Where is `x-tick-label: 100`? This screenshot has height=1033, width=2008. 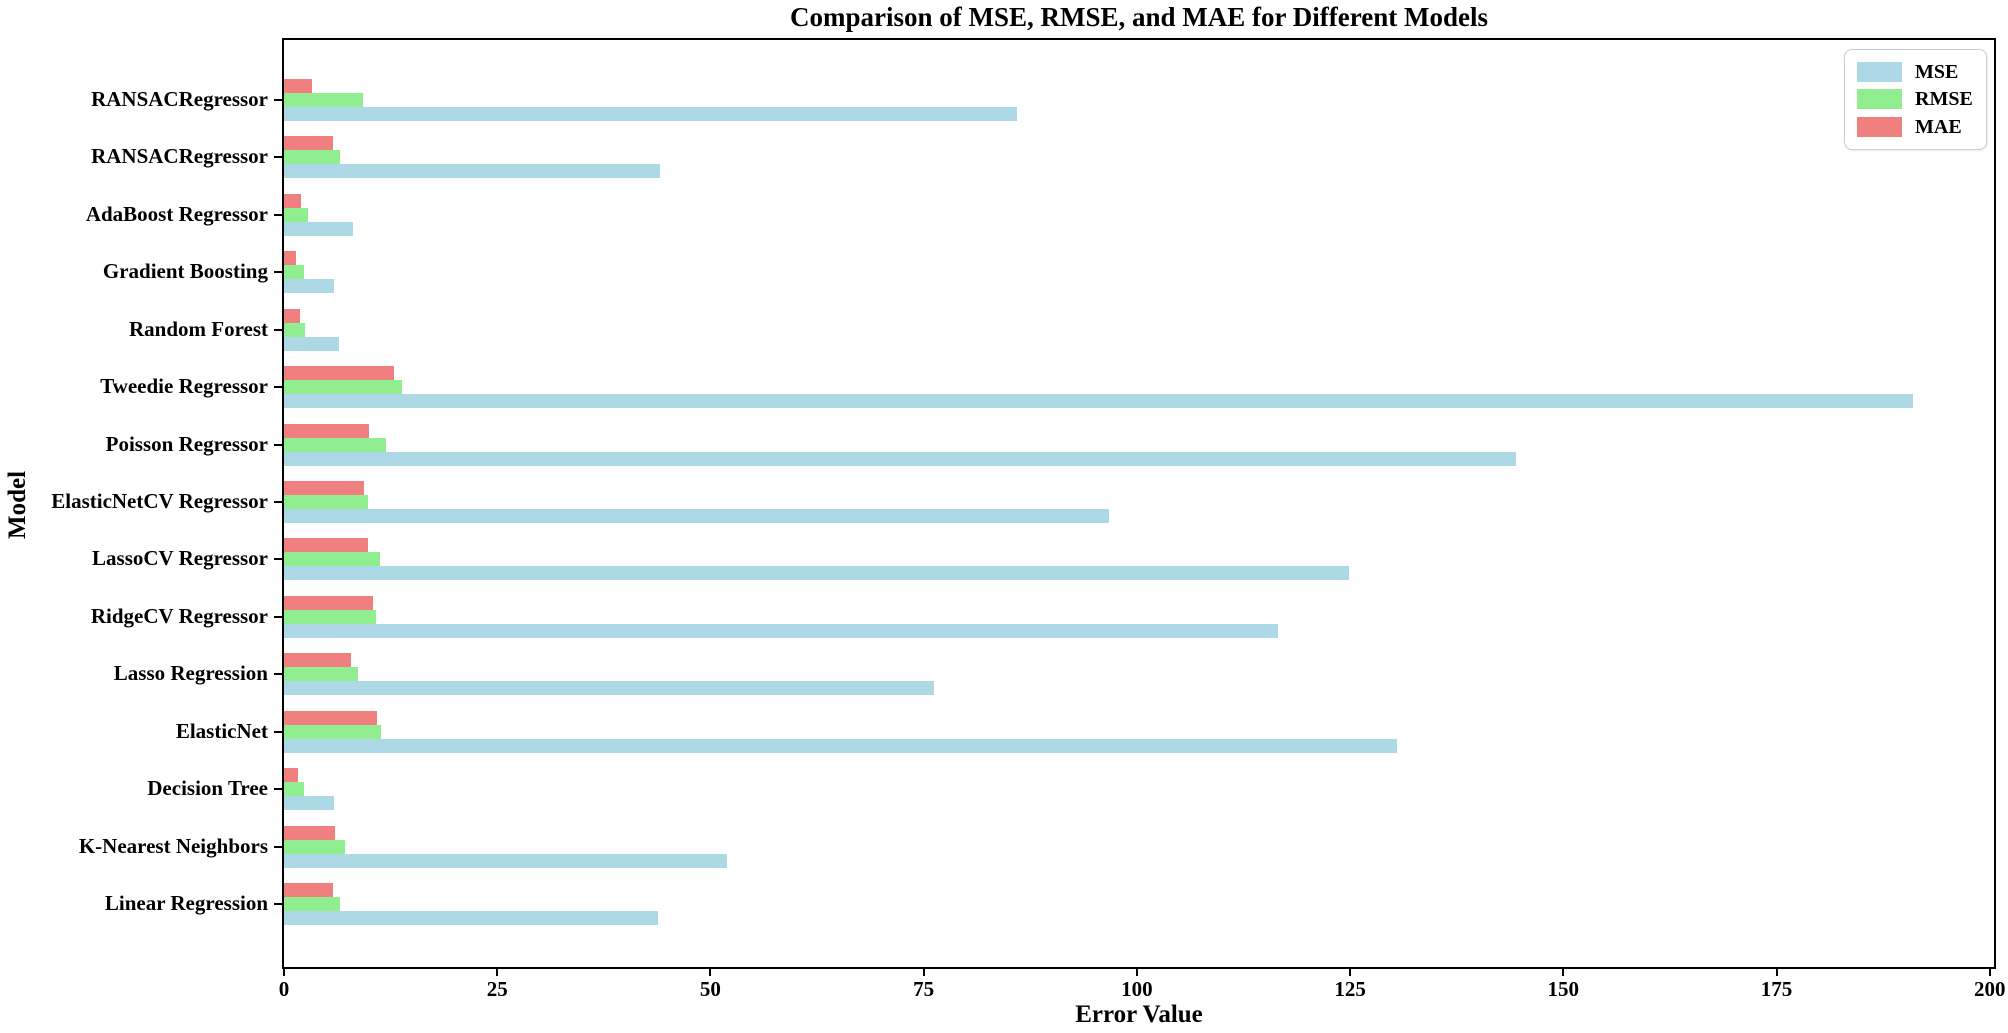
x-tick-label: 100 is located at coordinates (1137, 989).